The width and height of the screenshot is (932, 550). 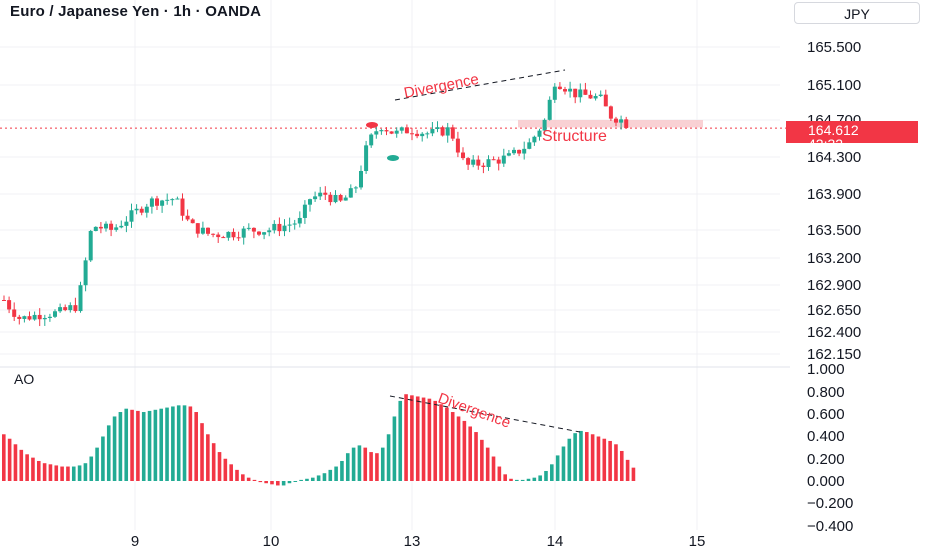 What do you see at coordinates (826, 369) in the screenshot?
I see `ao-tick-label: 1.000` at bounding box center [826, 369].